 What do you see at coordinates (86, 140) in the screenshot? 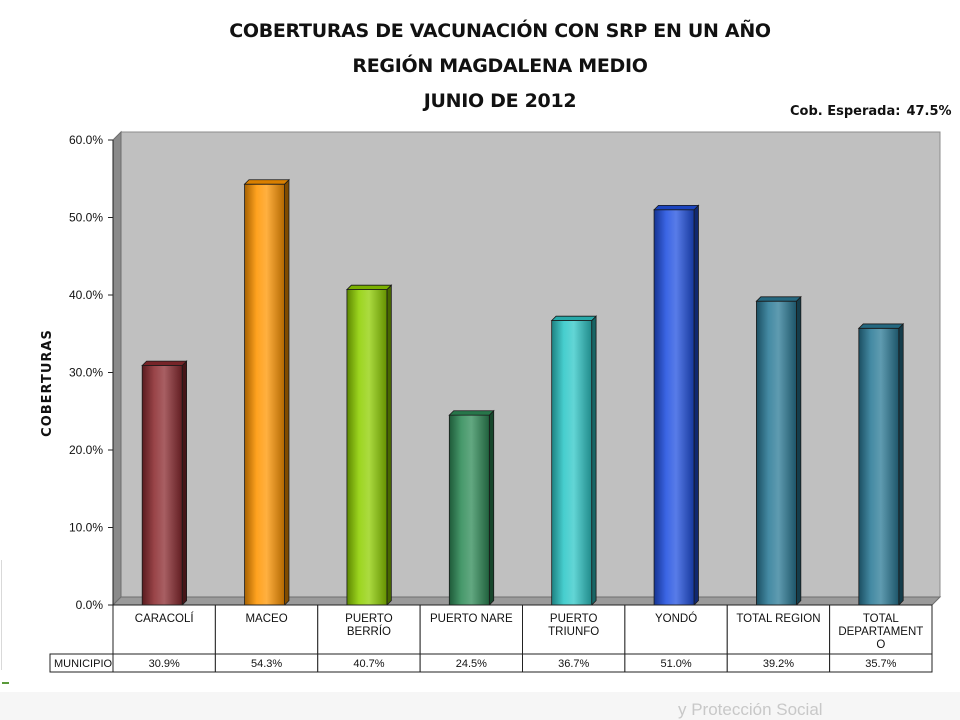
I see `y-tick-label: 60.0%` at bounding box center [86, 140].